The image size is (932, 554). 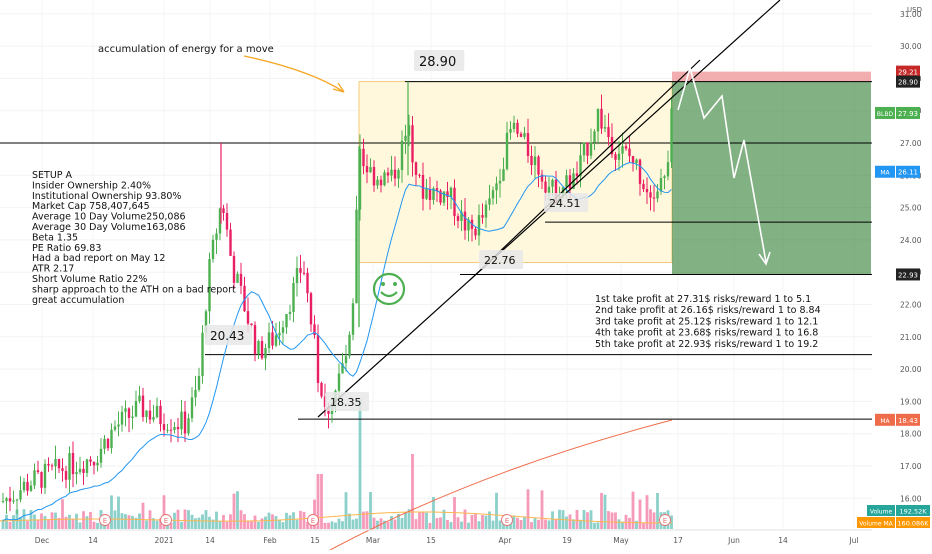 What do you see at coordinates (42, 540) in the screenshot?
I see `x-tick-label: Dec` at bounding box center [42, 540].